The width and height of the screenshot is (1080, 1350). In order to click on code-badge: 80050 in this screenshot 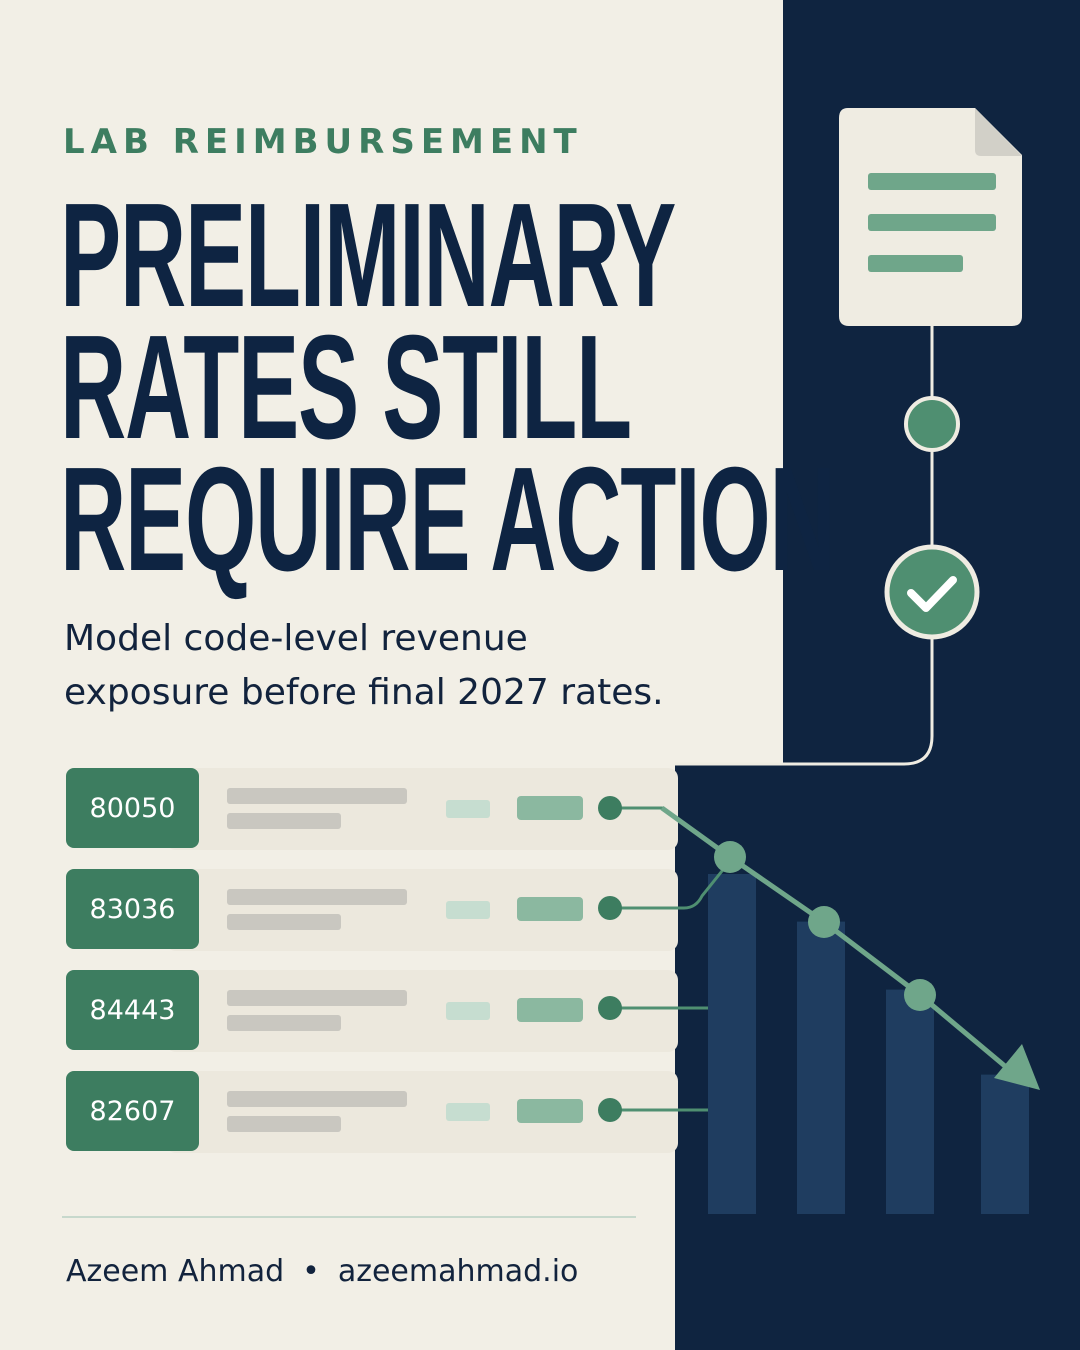, I will do `click(132, 808)`.